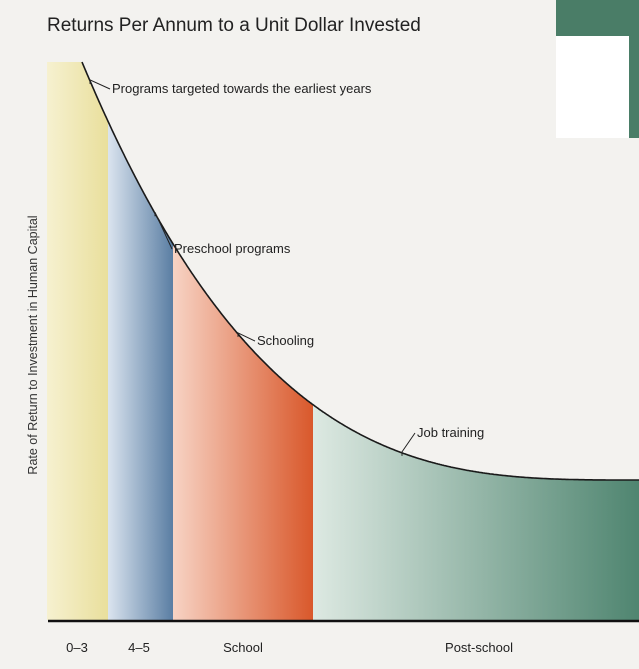 This screenshot has height=669, width=639. I want to click on stage-band-school, so click(243, 432).